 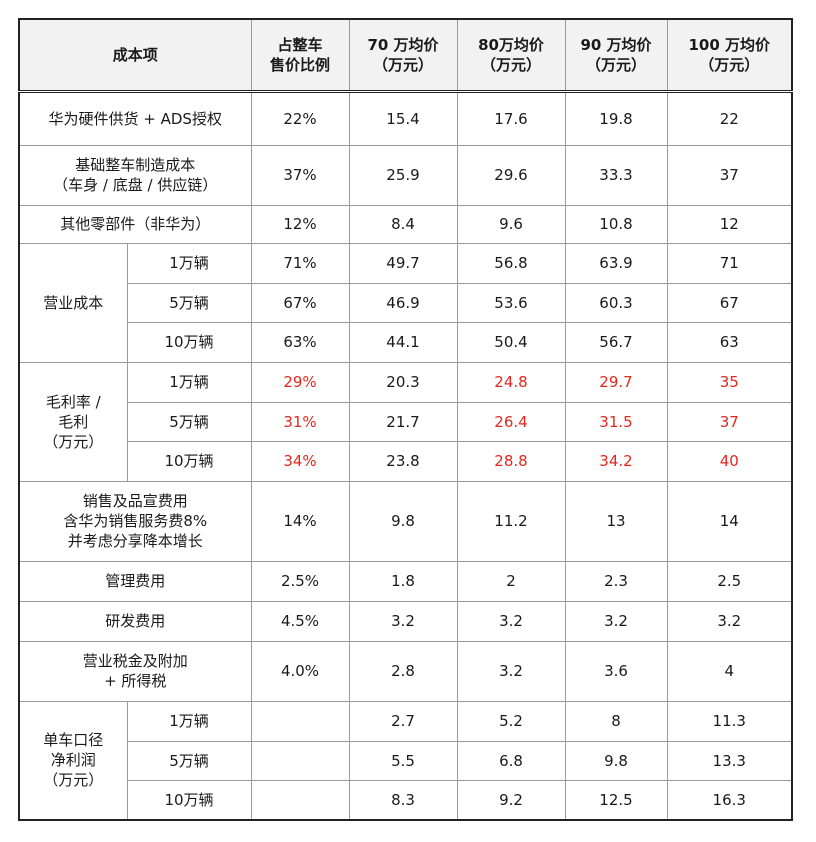 I want to click on value-cell: 8.3, so click(x=403, y=800).